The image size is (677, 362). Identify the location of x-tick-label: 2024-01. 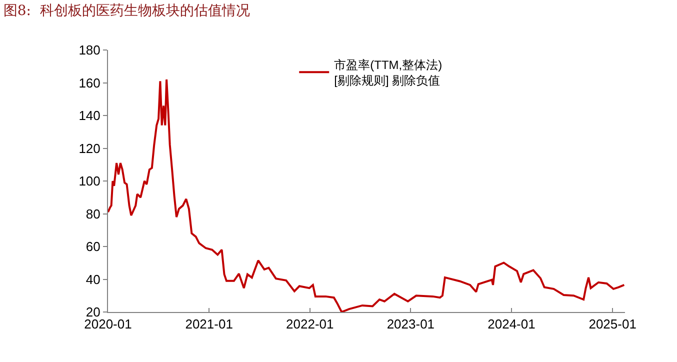
(512, 324).